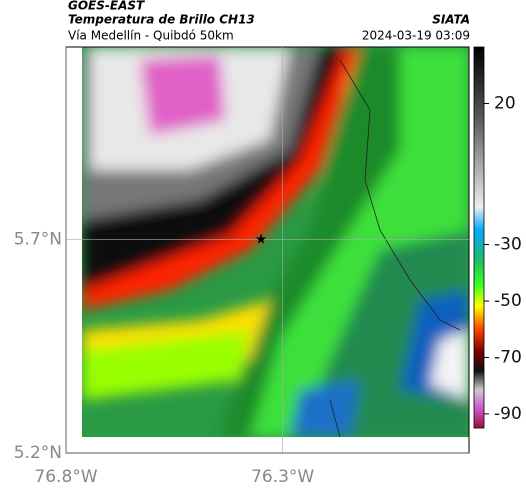  Describe the element at coordinates (106, 6) in the screenshot. I see `source: GOES-EAST` at that location.